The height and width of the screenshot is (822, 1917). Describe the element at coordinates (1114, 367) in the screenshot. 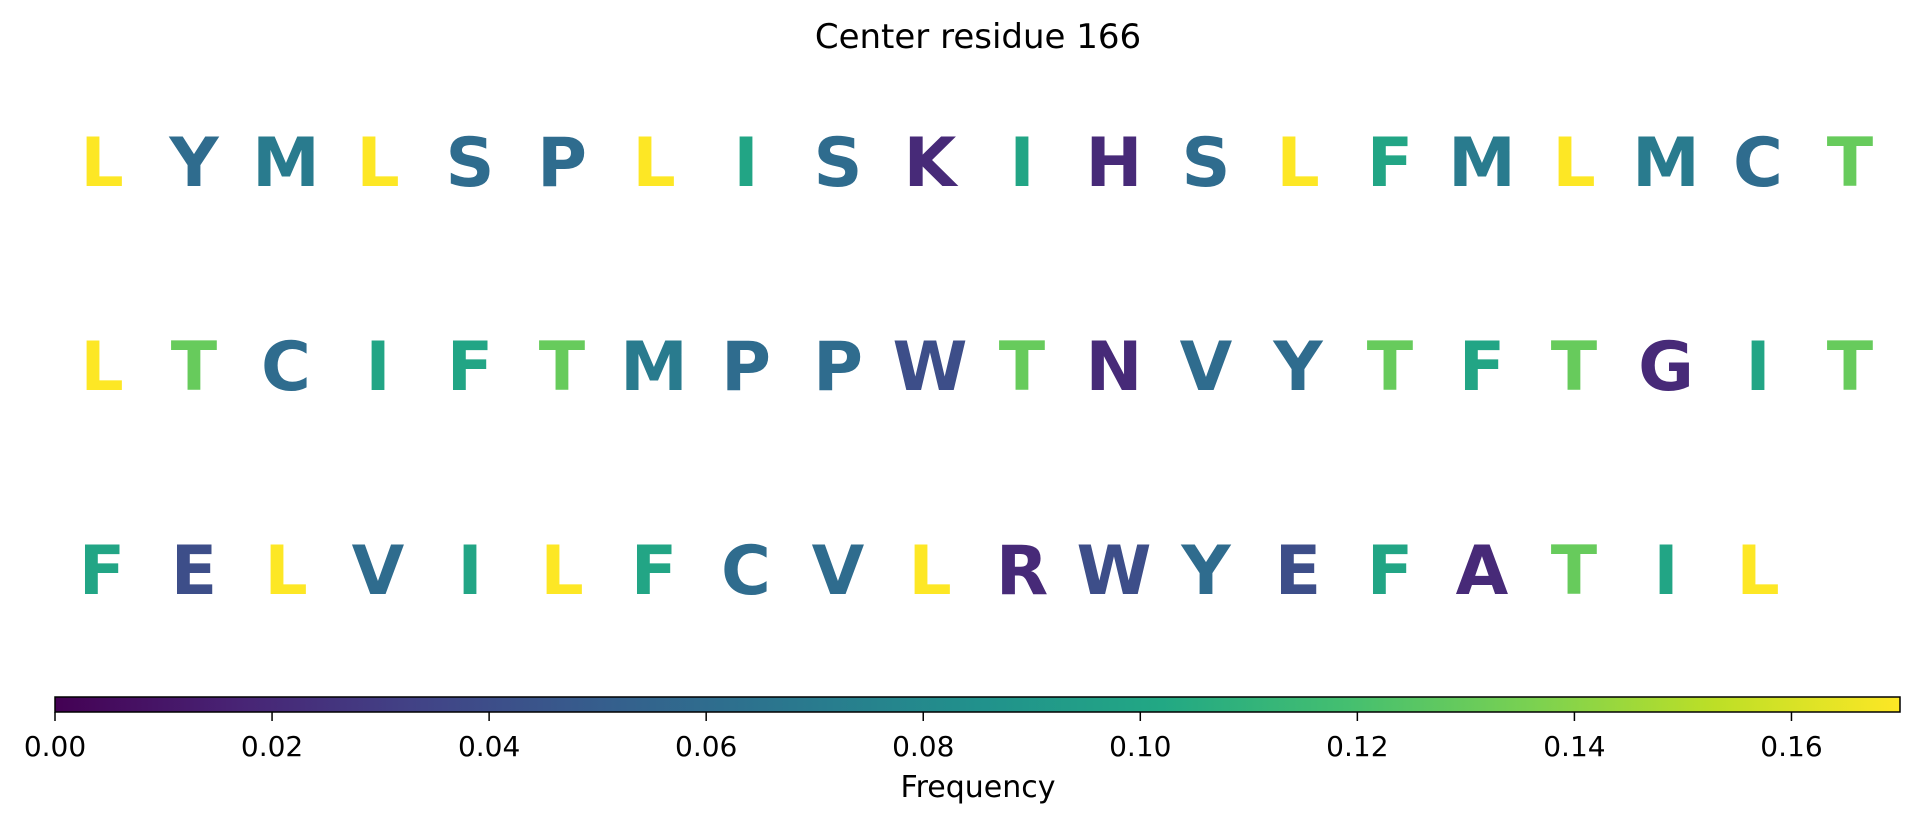

I see `residue-letter: N` at that location.